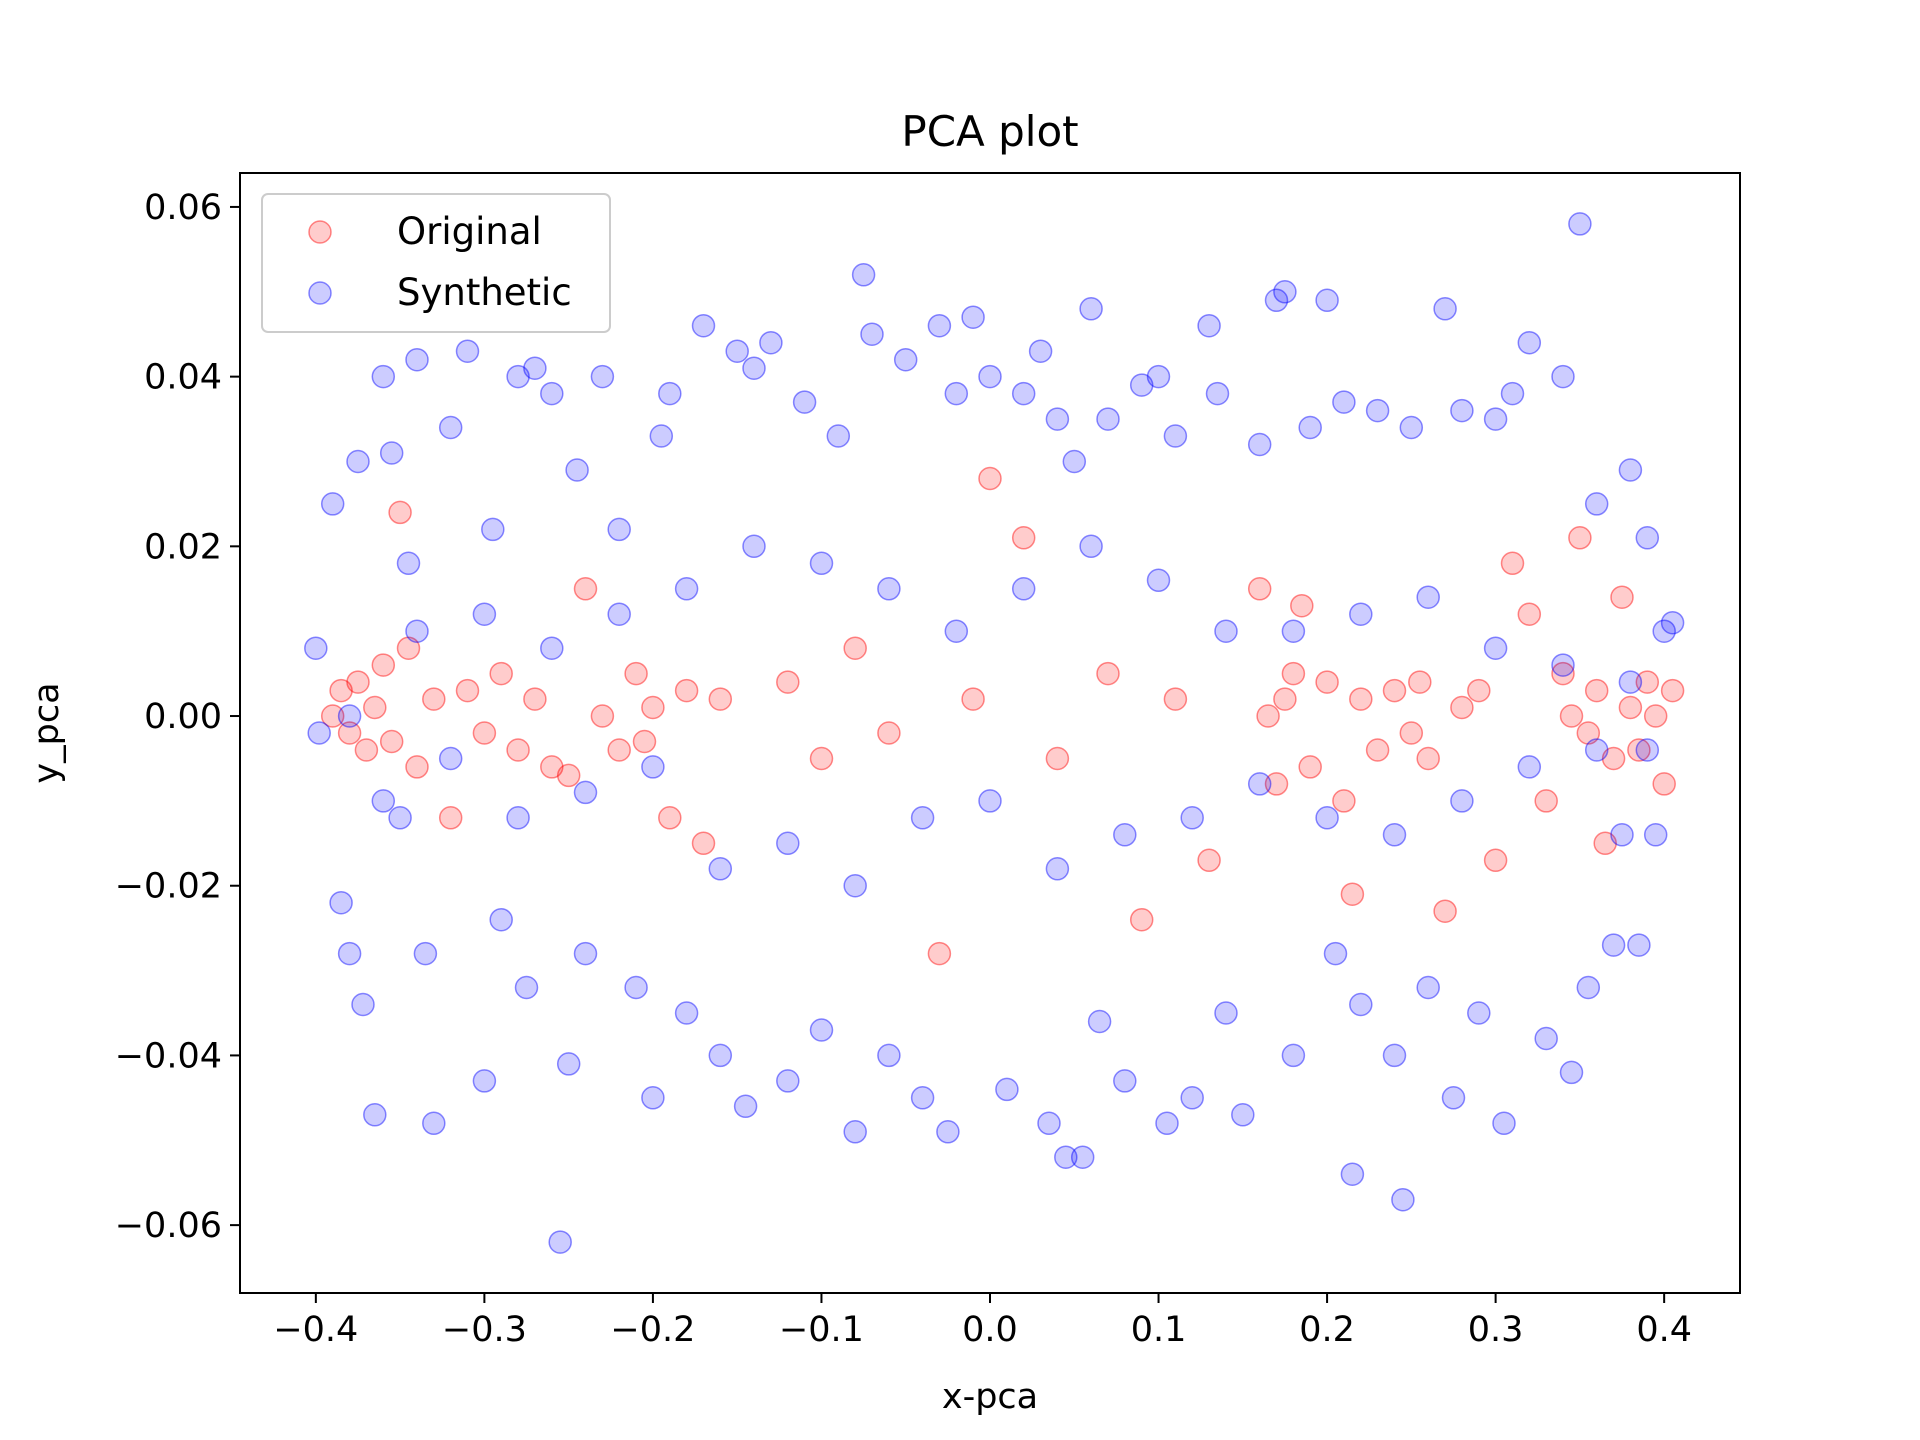 Image resolution: width=1920 pixels, height=1440 pixels. What do you see at coordinates (183, 717) in the screenshot?
I see `y-tick-label: 0.00` at bounding box center [183, 717].